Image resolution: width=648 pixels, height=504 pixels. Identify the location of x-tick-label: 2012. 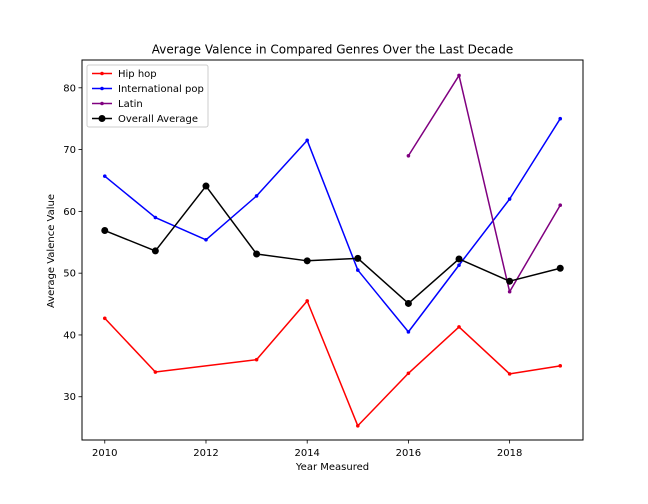
(205, 453).